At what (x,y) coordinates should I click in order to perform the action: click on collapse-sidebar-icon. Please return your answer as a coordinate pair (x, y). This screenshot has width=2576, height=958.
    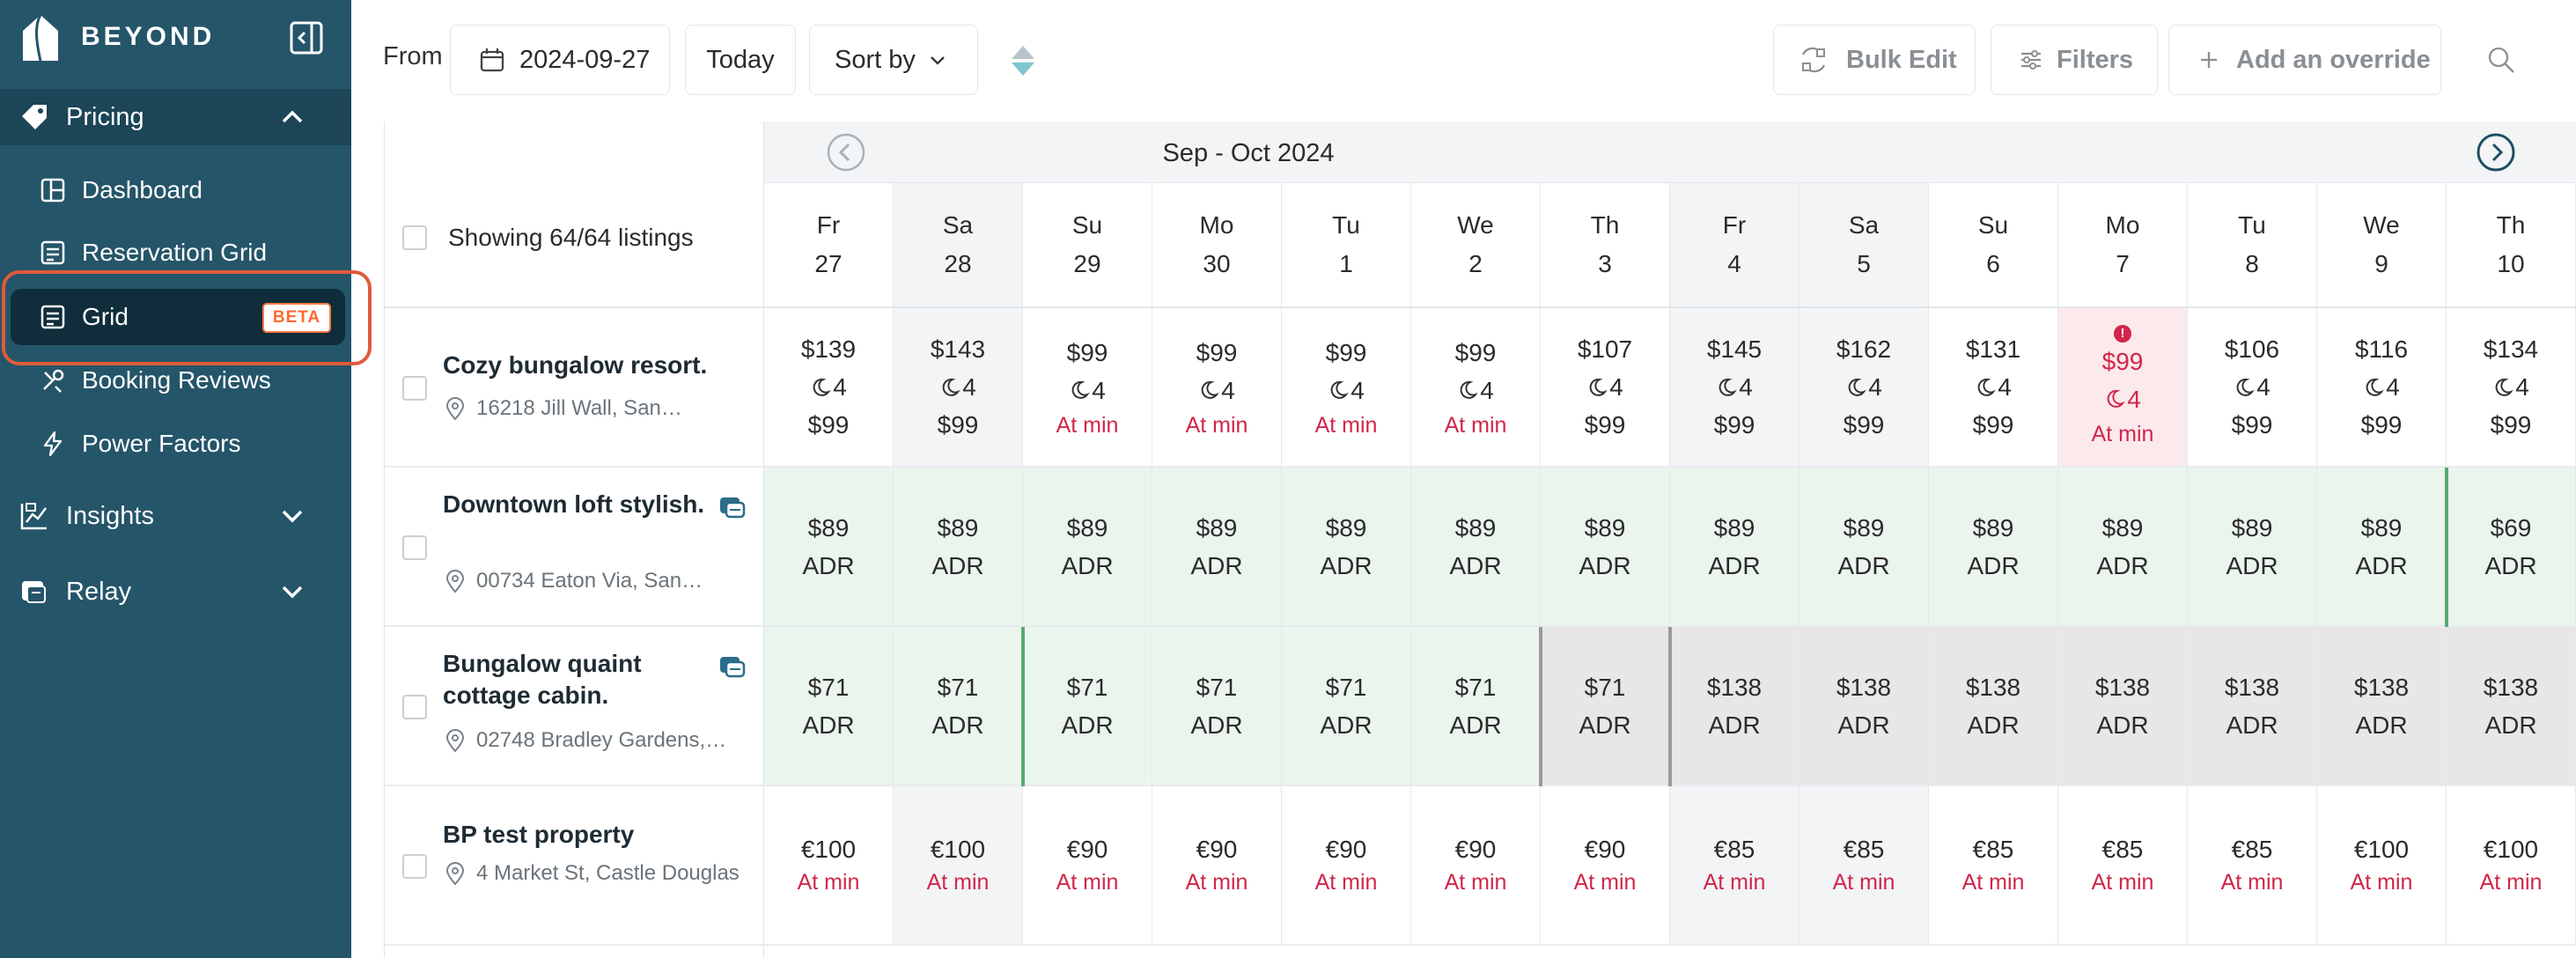
    Looking at the image, I should click on (306, 37).